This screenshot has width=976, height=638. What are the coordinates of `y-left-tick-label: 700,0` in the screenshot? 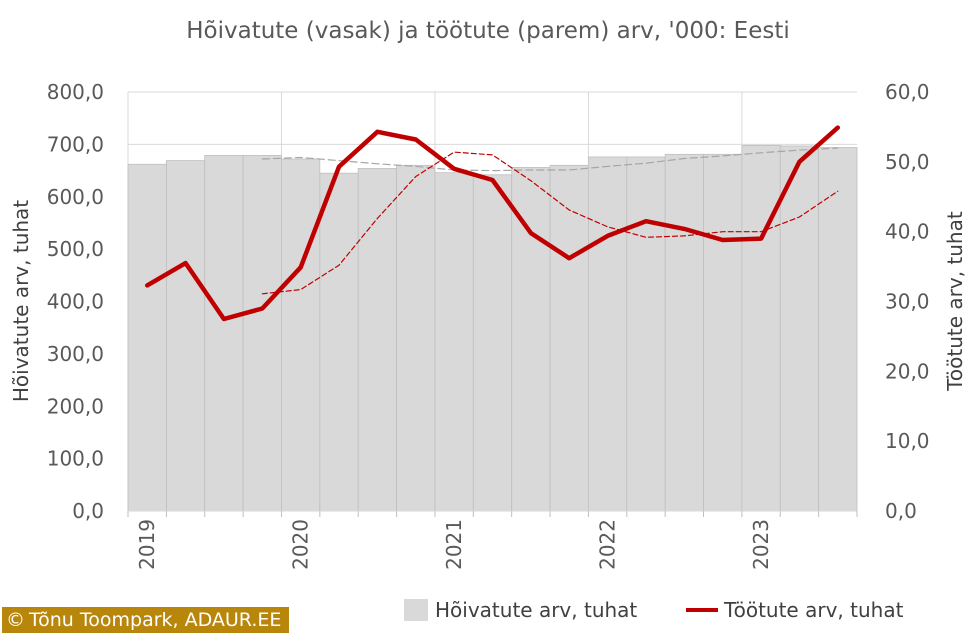 It's located at (75, 144).